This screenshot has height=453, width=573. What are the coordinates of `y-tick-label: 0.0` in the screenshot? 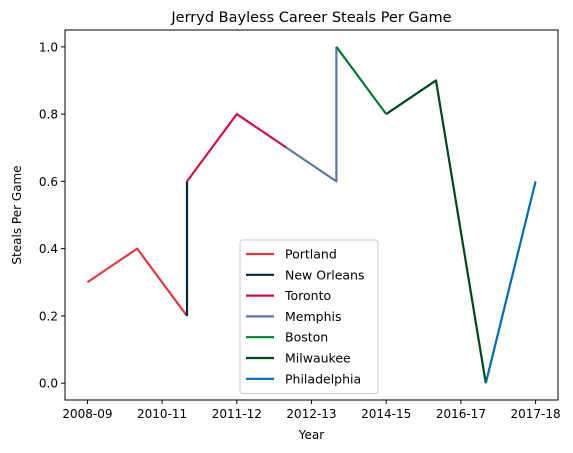 It's located at (48, 384).